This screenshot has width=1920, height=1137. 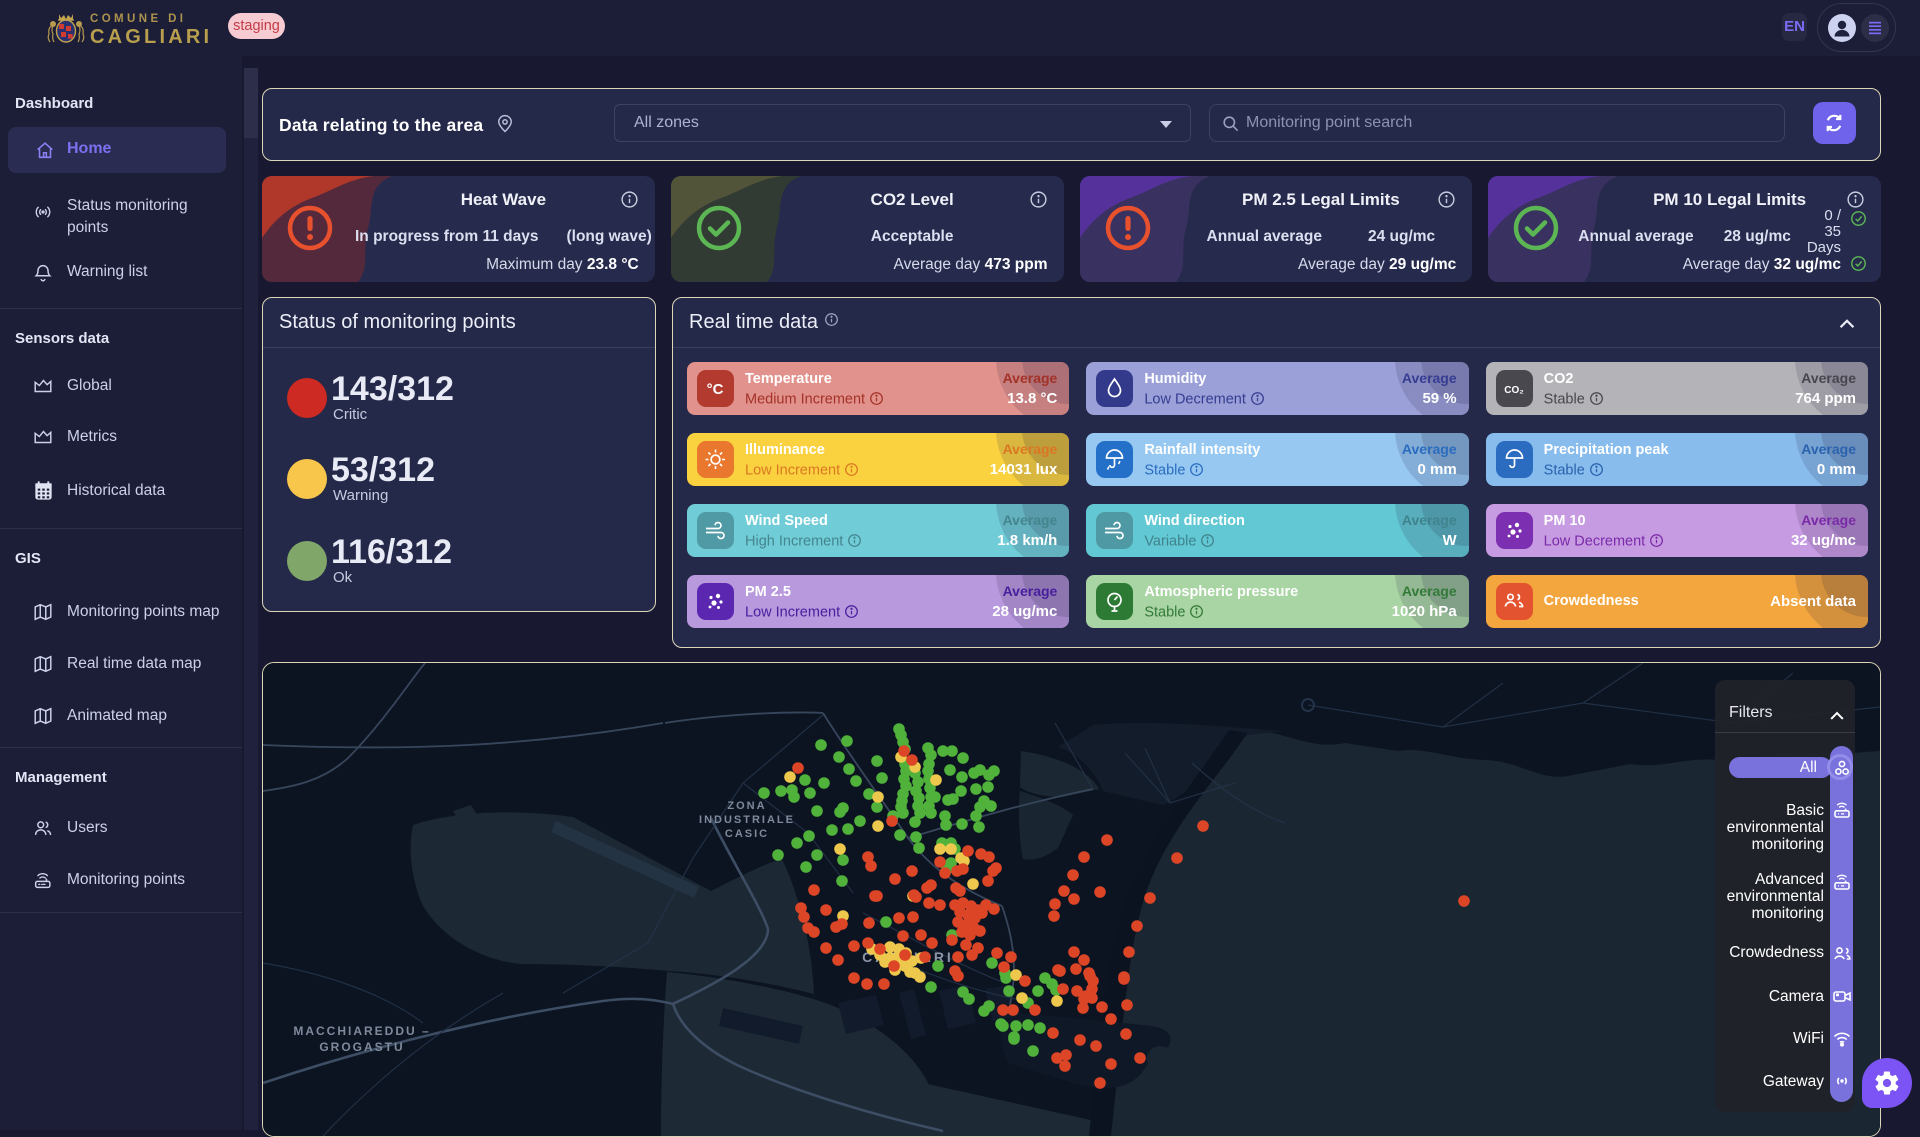 What do you see at coordinates (361, 1031) in the screenshot?
I see `svg-text: MACCHIAREDDU –` at bounding box center [361, 1031].